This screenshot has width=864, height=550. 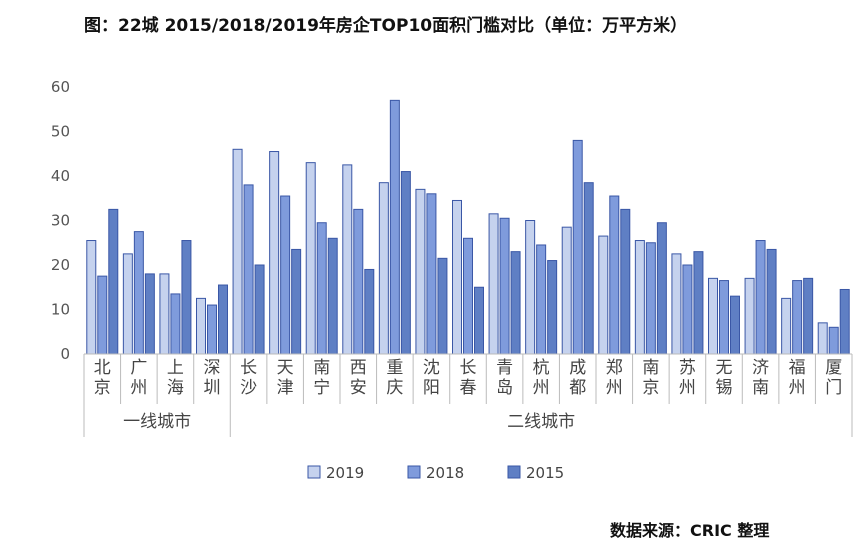 I want to click on bar-无锡-2018, so click(x=724, y=317).